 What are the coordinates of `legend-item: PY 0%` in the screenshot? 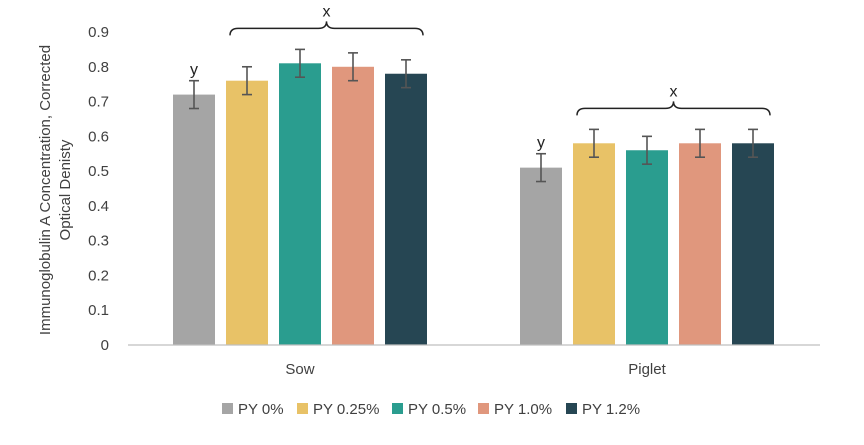 It's located at (253, 409).